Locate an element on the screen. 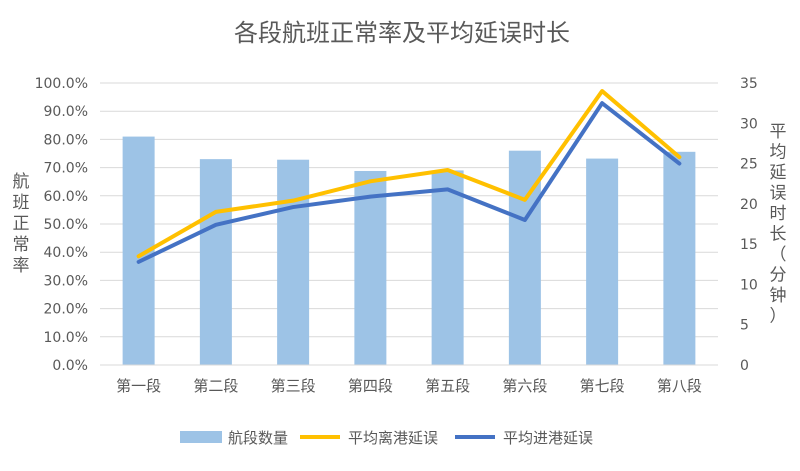  legend-swatch-bar is located at coordinates (201, 437).